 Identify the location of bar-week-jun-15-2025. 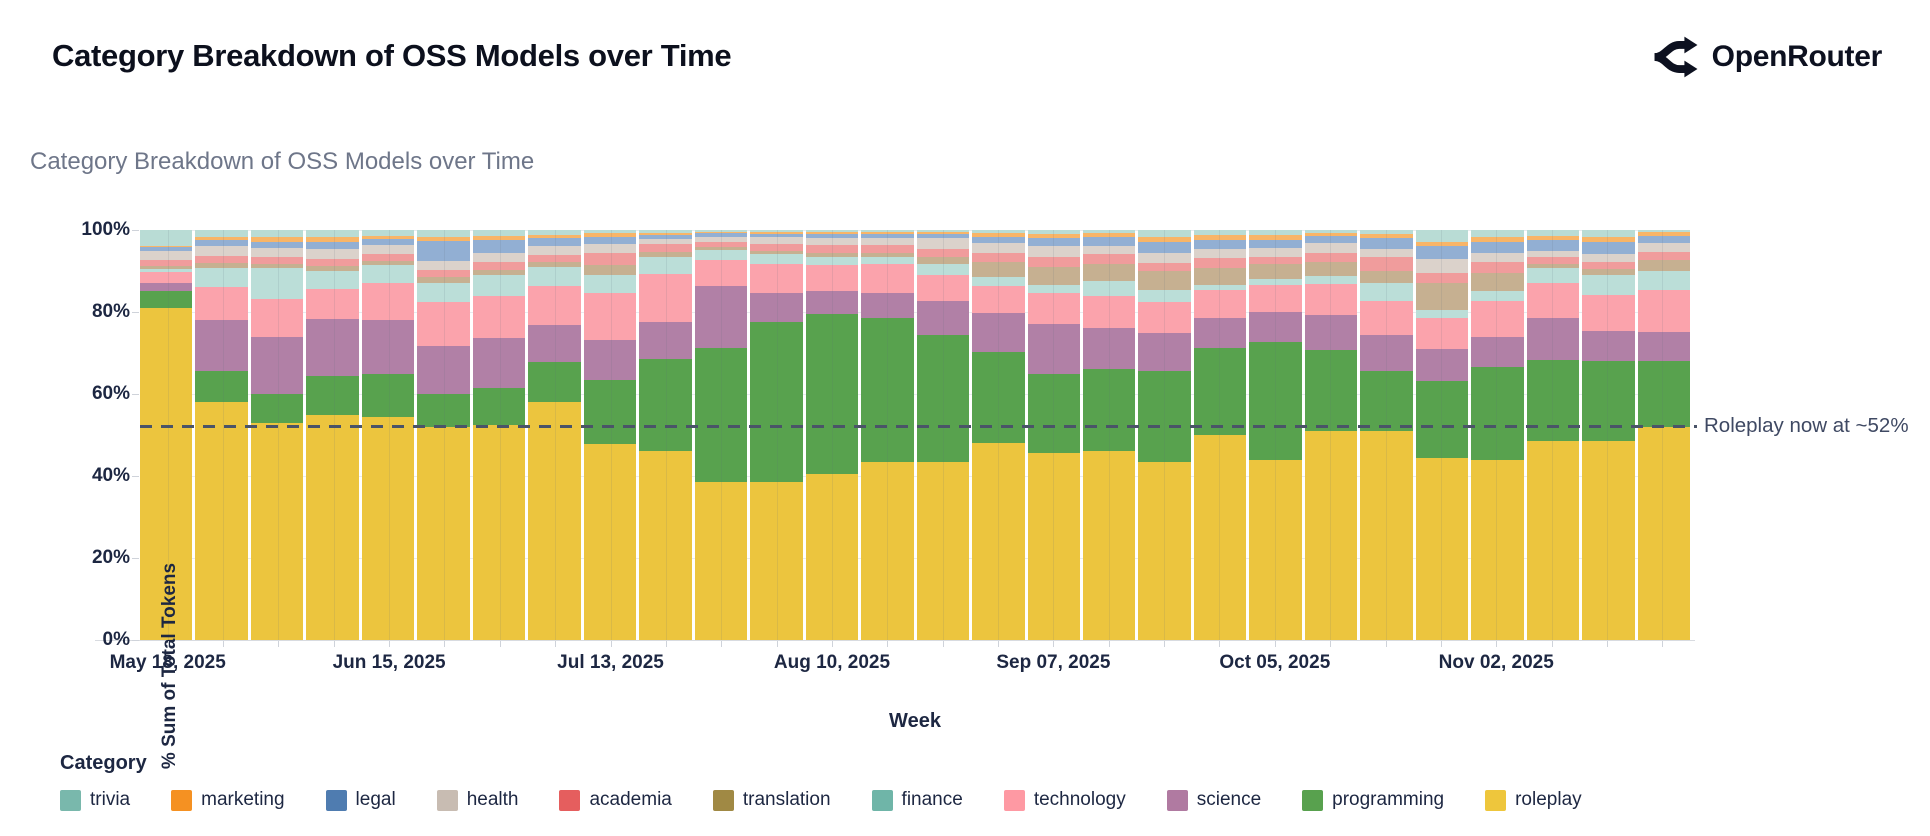
(388, 435).